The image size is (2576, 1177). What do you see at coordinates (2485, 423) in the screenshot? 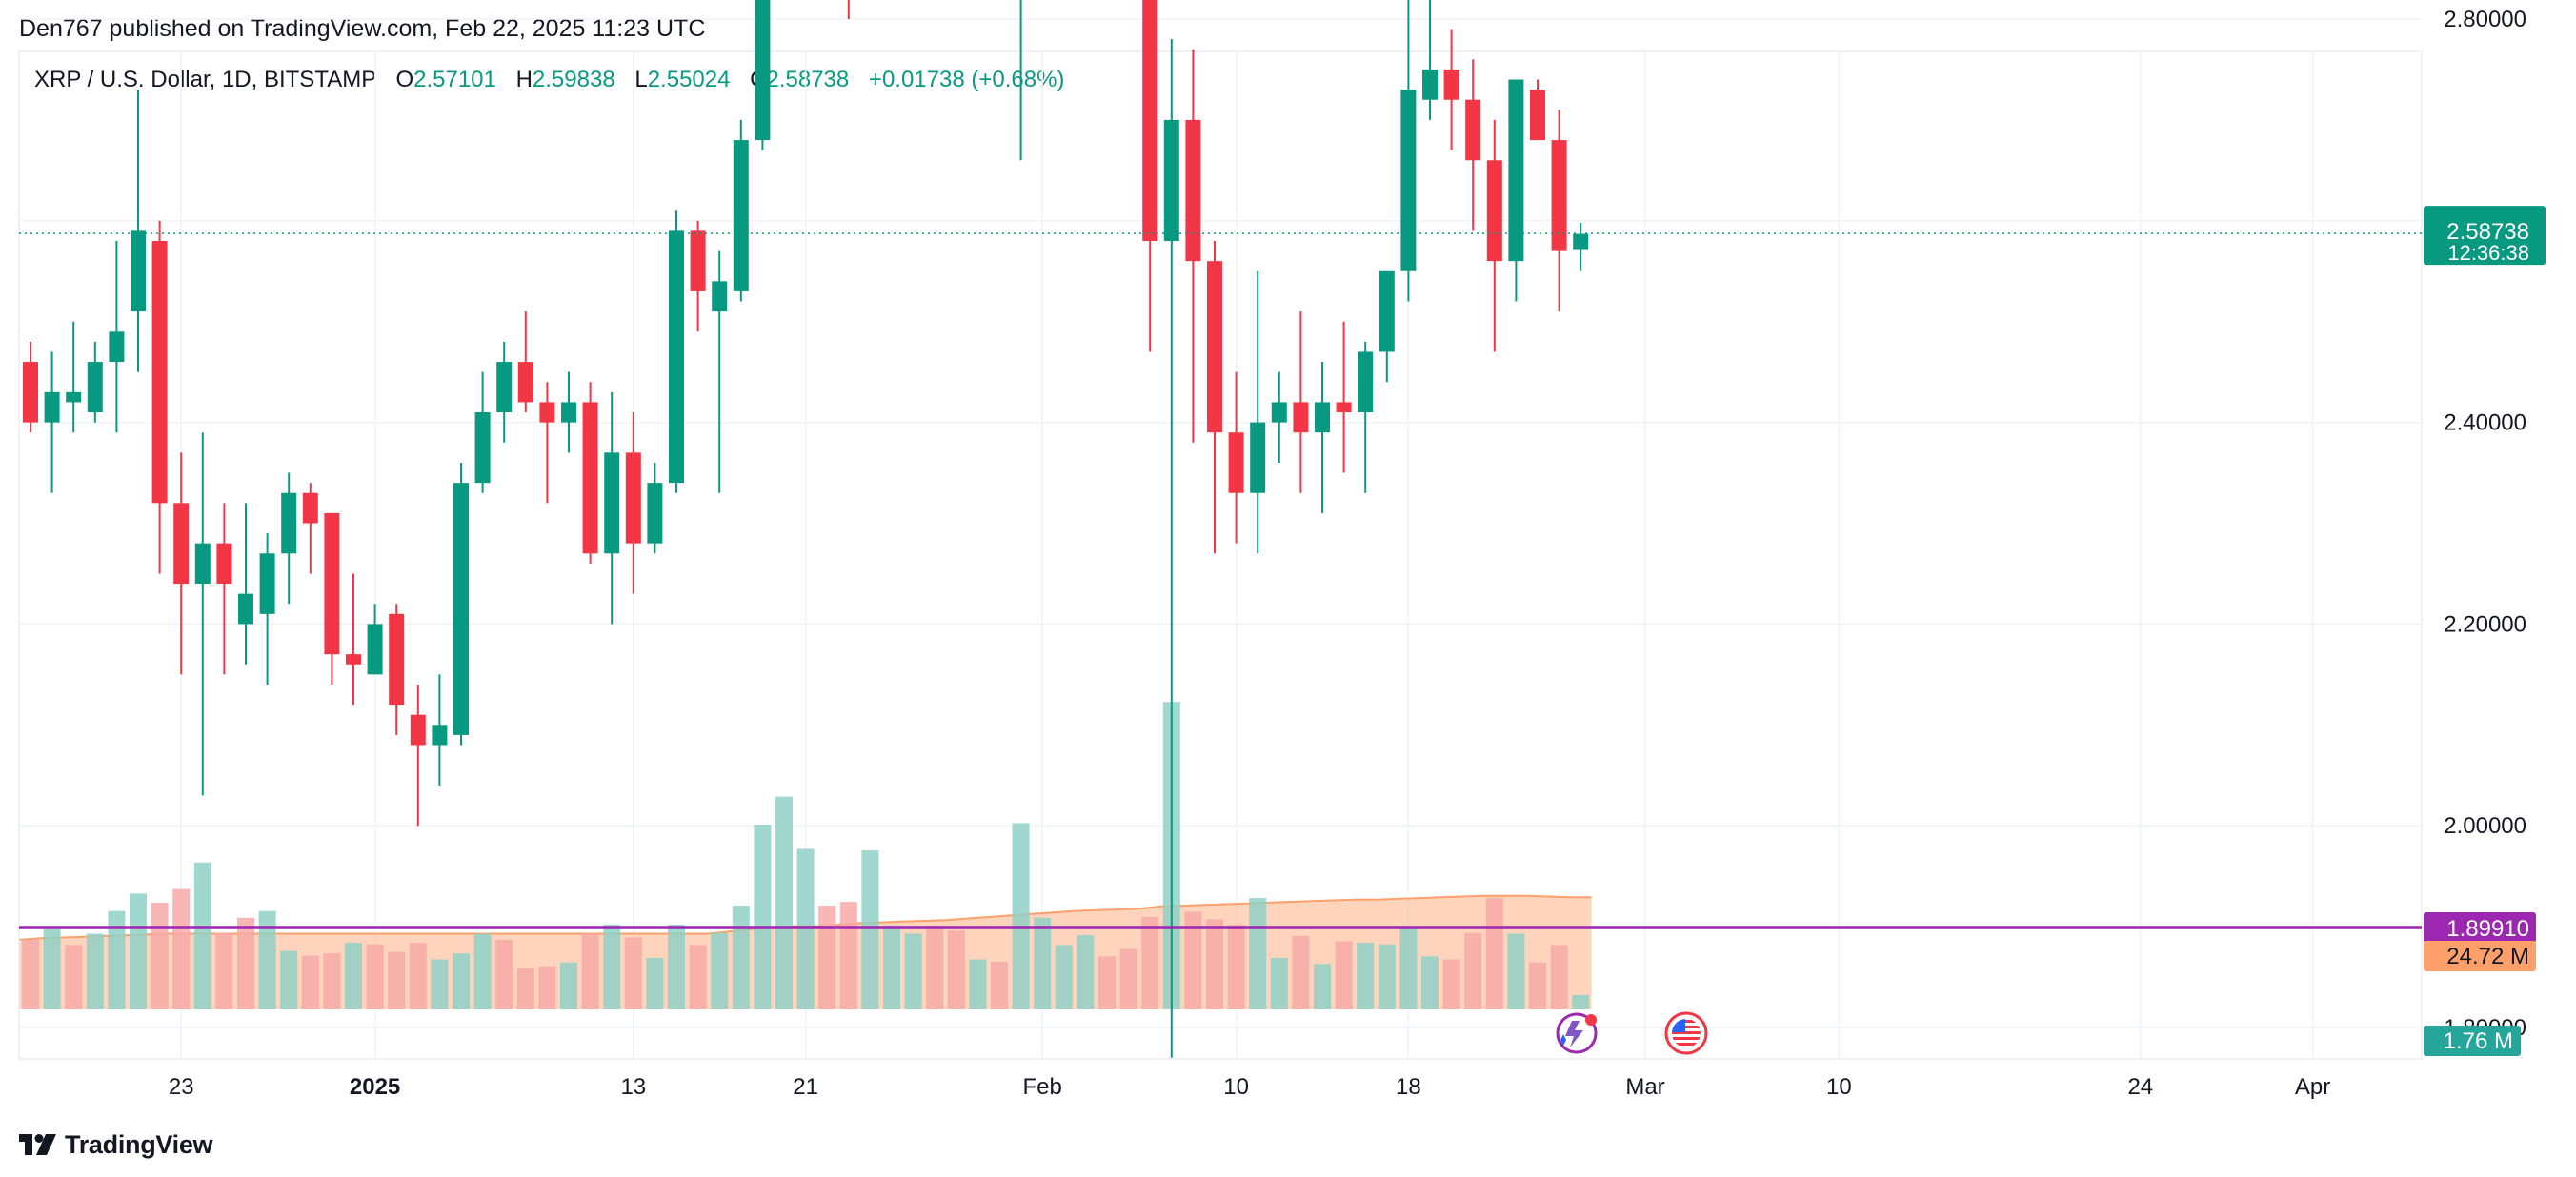
I see `y-tick-label: 2.40000` at bounding box center [2485, 423].